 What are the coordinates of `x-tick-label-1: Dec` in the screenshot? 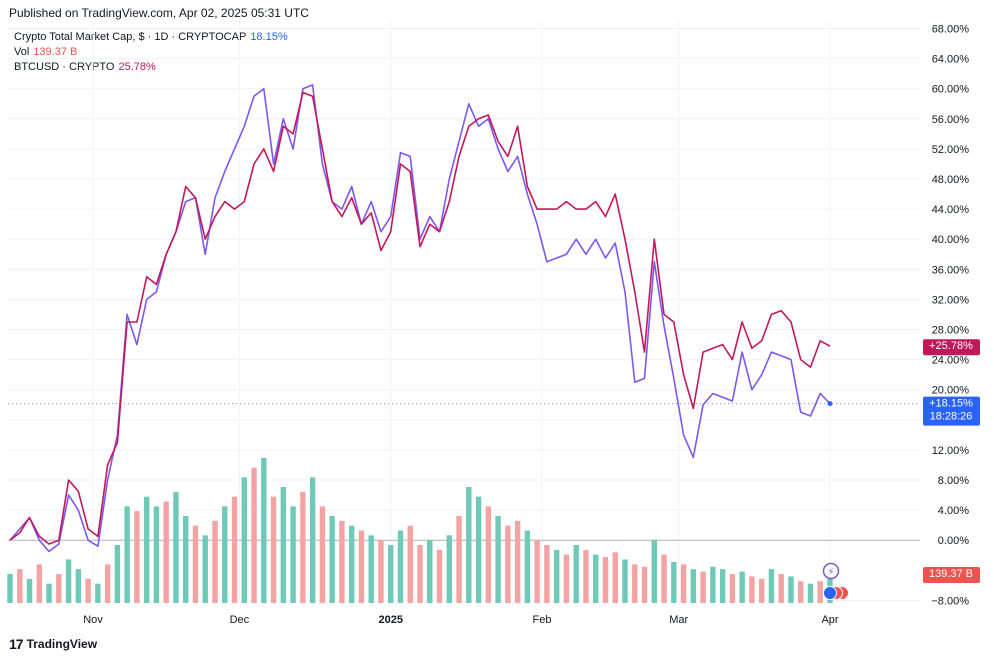 It's located at (240, 620).